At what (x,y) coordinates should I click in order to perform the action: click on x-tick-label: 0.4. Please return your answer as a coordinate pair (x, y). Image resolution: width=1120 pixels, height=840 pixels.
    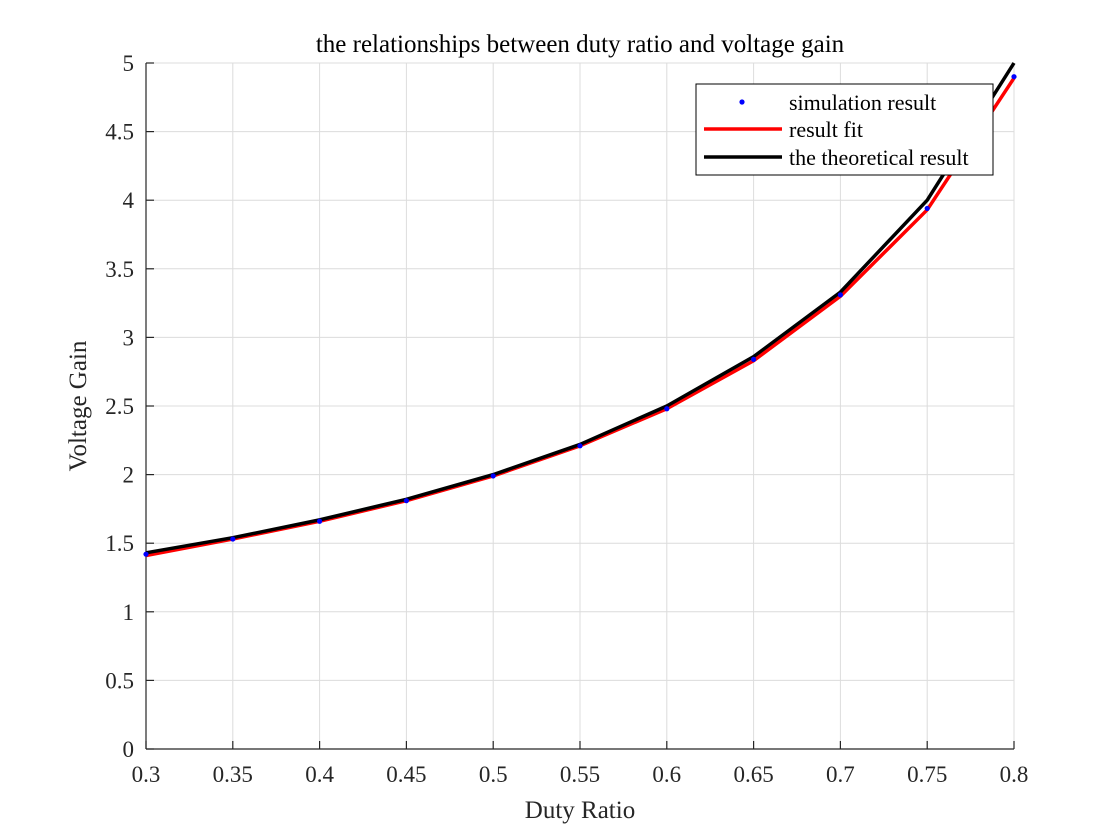
    Looking at the image, I should click on (319, 774).